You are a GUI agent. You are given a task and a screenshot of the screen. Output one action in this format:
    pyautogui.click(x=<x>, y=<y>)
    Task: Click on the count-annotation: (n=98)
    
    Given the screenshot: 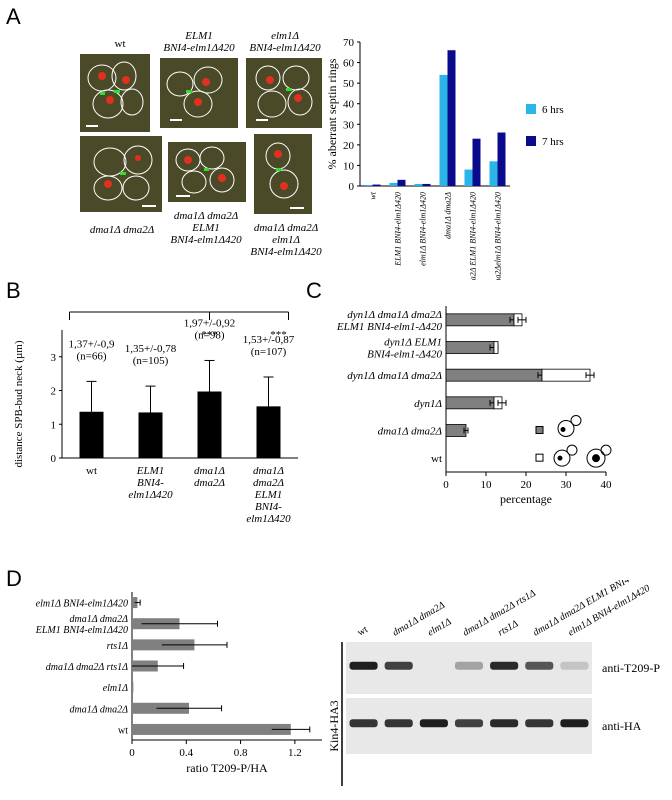 What is the action you would take?
    pyautogui.click(x=209, y=335)
    